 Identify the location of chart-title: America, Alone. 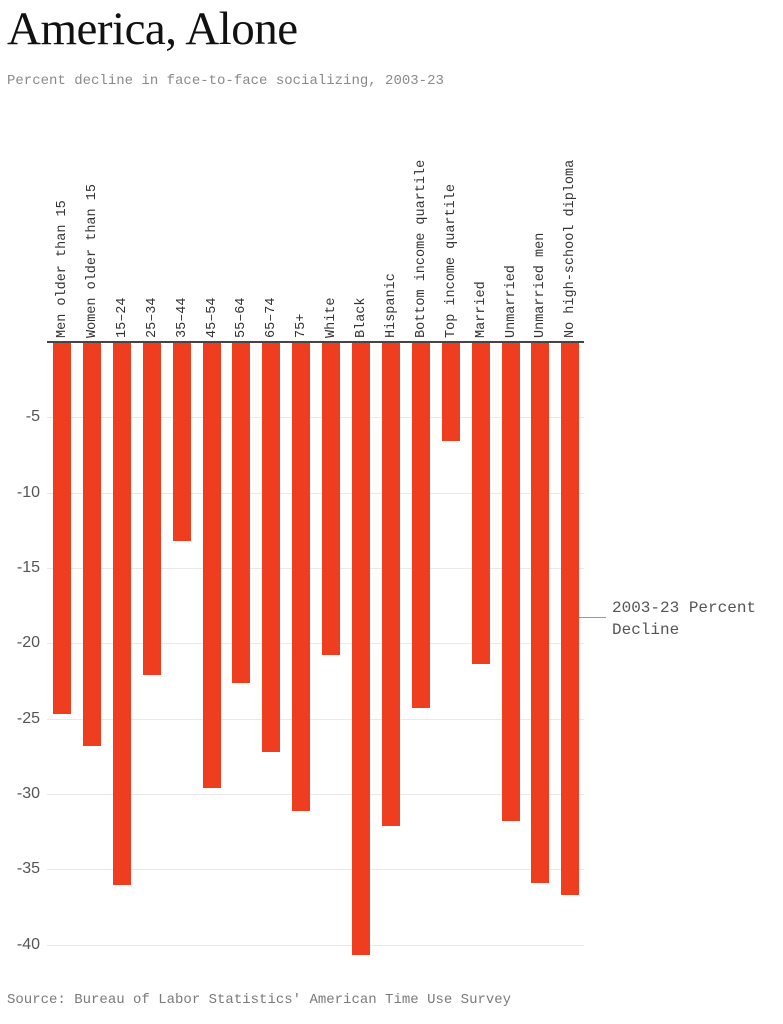
(152, 29).